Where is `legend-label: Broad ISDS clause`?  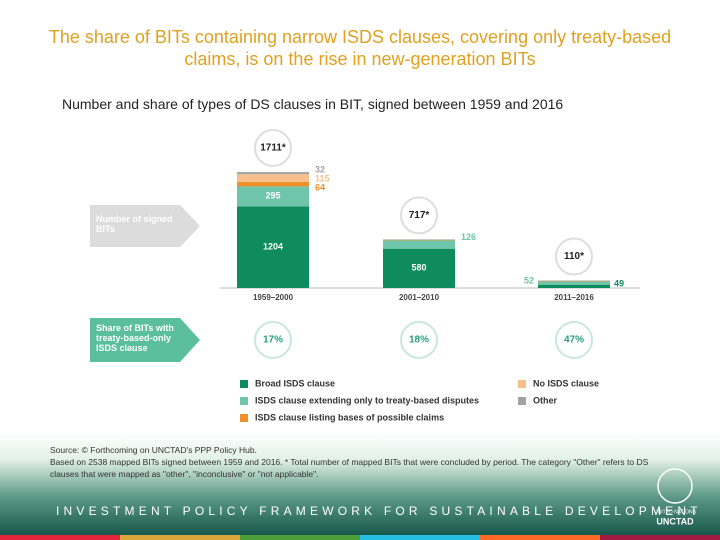
legend-label: Broad ISDS clause is located at coordinates (295, 383).